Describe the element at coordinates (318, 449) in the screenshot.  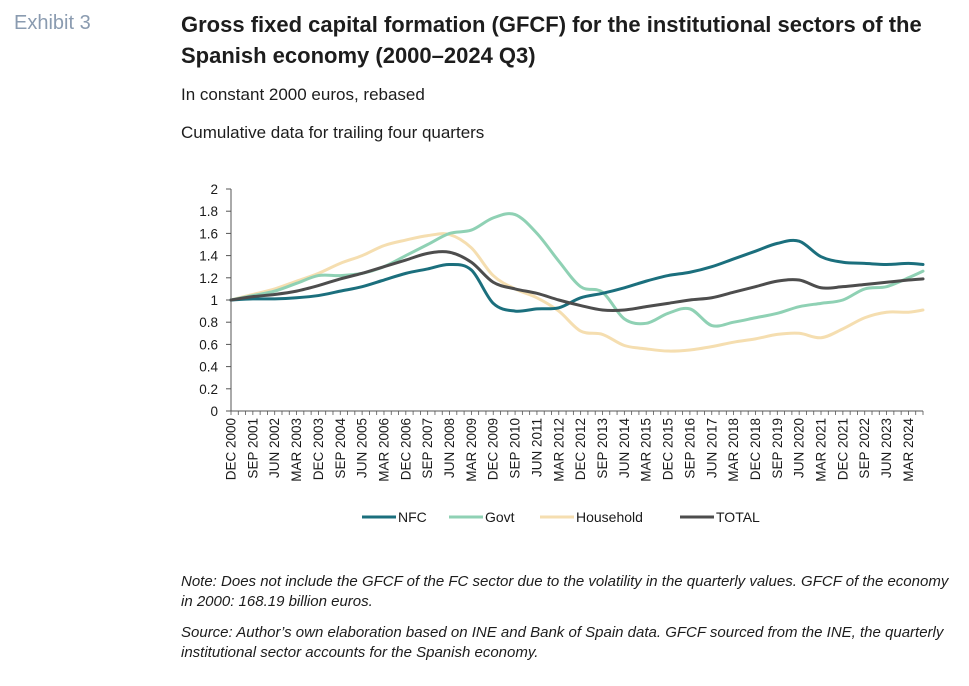
I see `x-tick-label: DEC 2003` at that location.